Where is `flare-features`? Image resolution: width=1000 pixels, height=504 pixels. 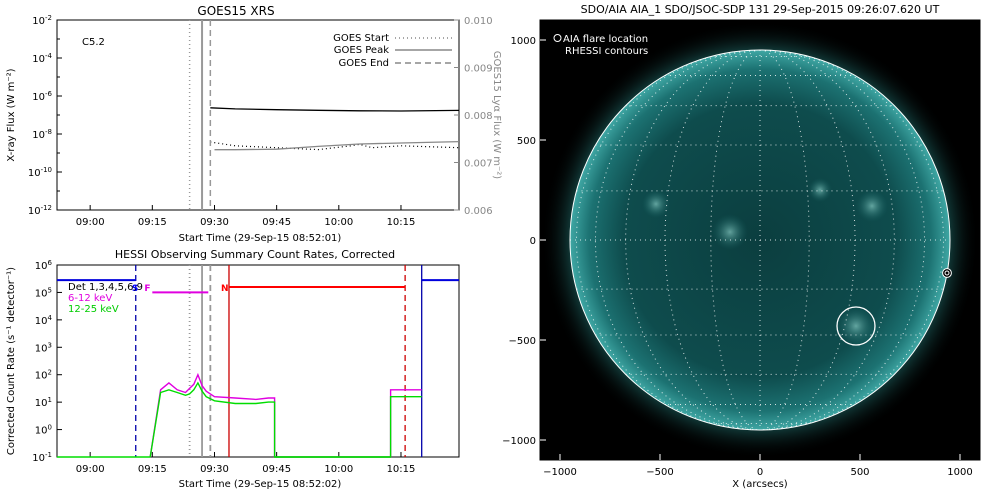
flare-features is located at coordinates (894, 307).